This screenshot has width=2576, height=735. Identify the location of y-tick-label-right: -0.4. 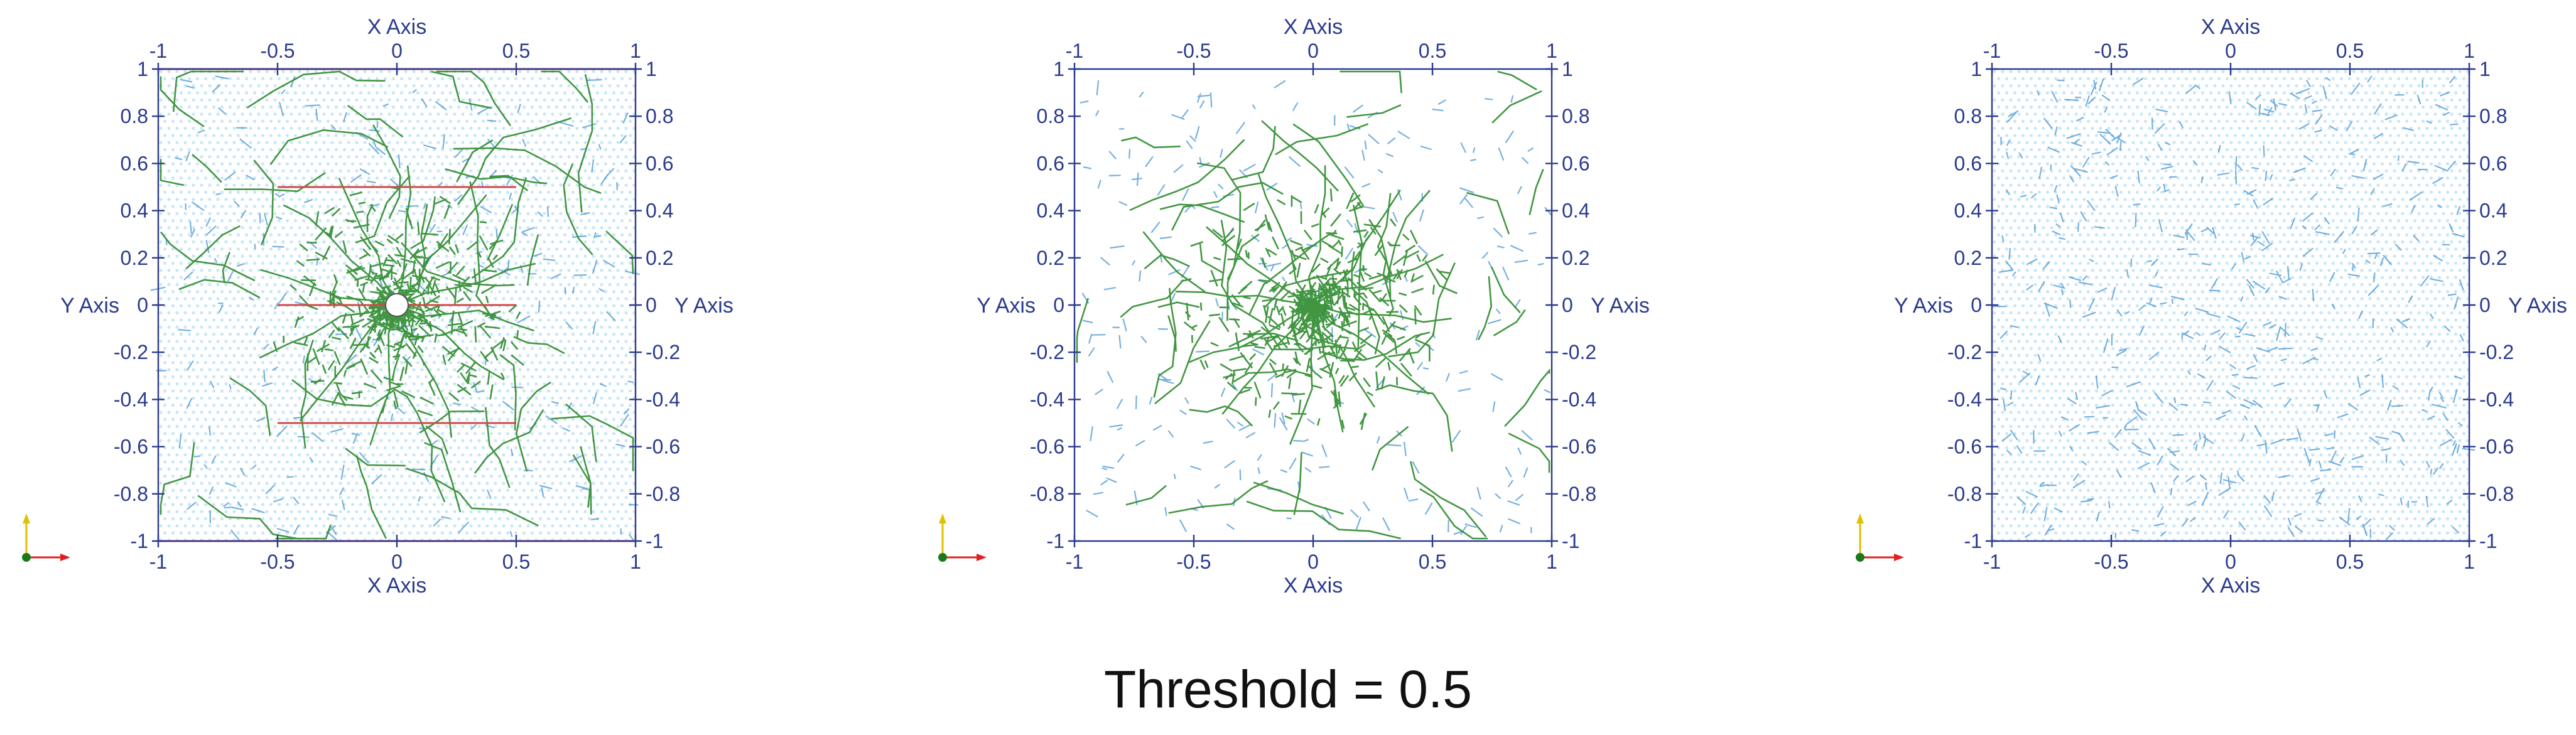
(663, 399).